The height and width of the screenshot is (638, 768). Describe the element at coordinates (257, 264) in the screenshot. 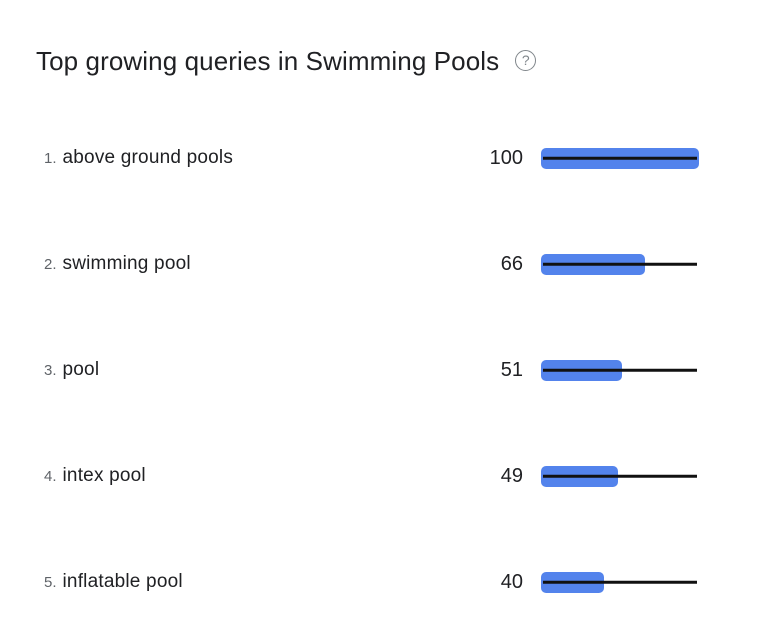

I see `query-label-group: 2. swimming pool` at that location.